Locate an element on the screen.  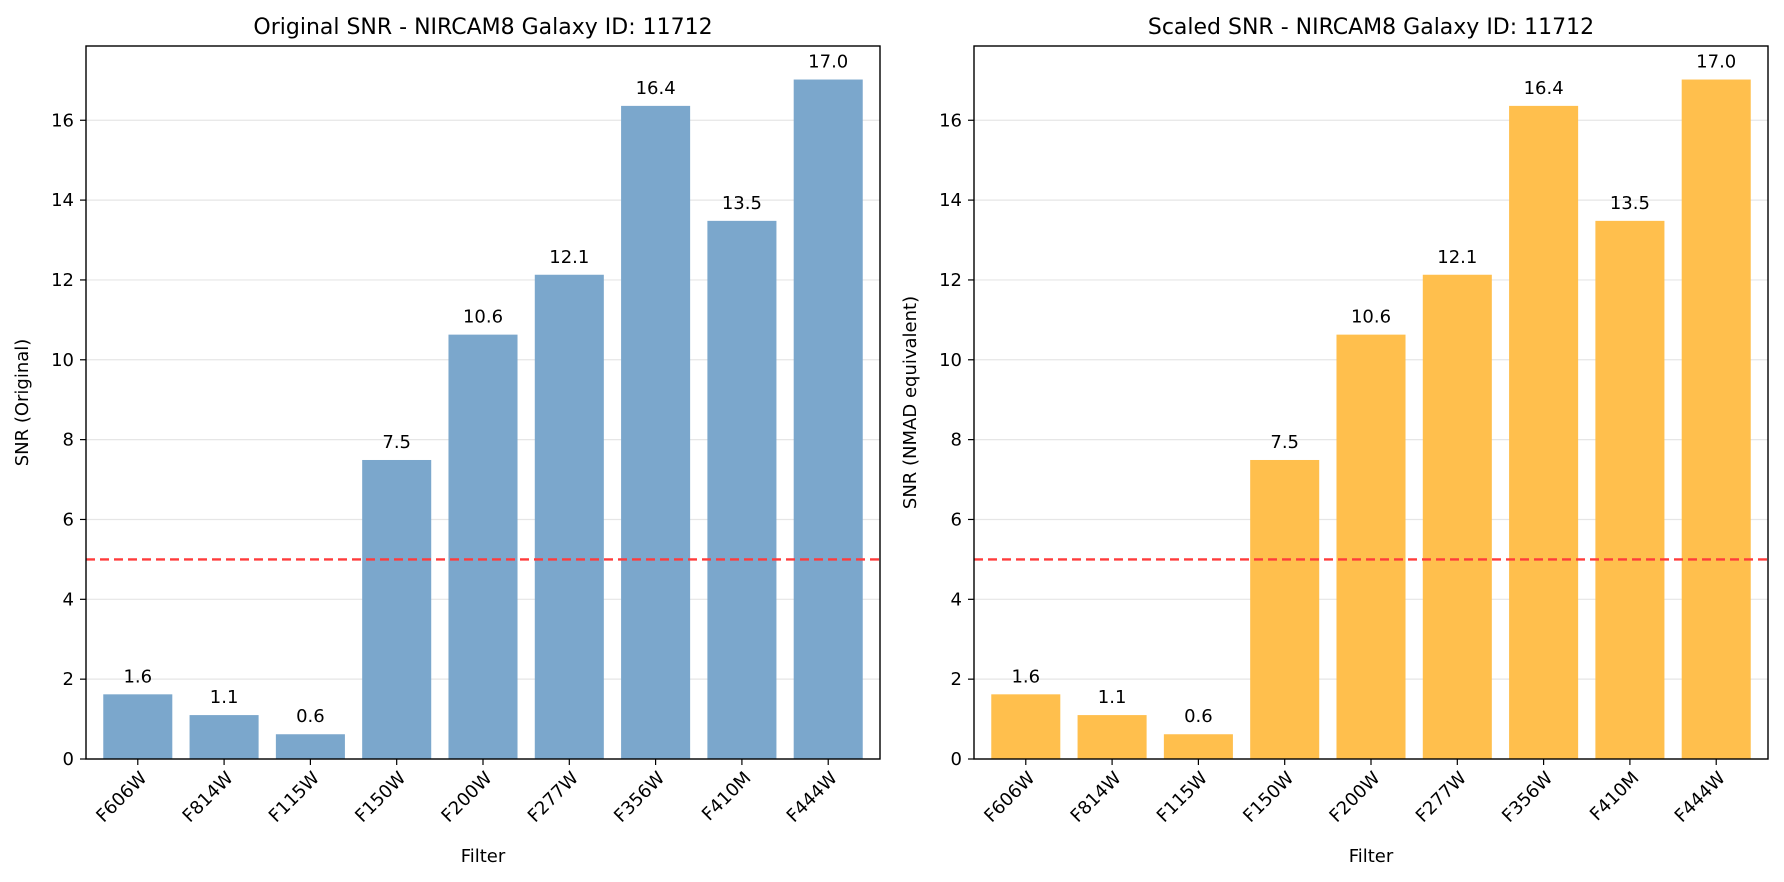
y-axis-label: SNR (NMAD equivalent) is located at coordinates (910, 402).